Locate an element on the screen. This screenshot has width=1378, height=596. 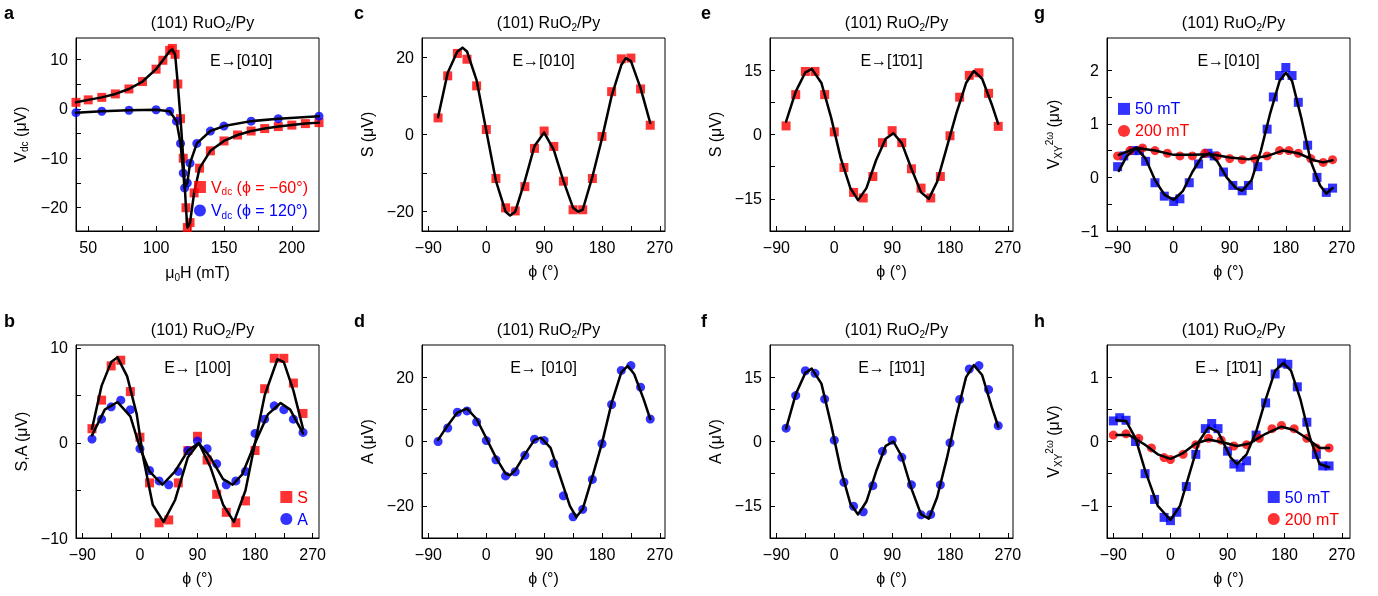
y-axis-title: S,A (μV) is located at coordinates (22, 441).